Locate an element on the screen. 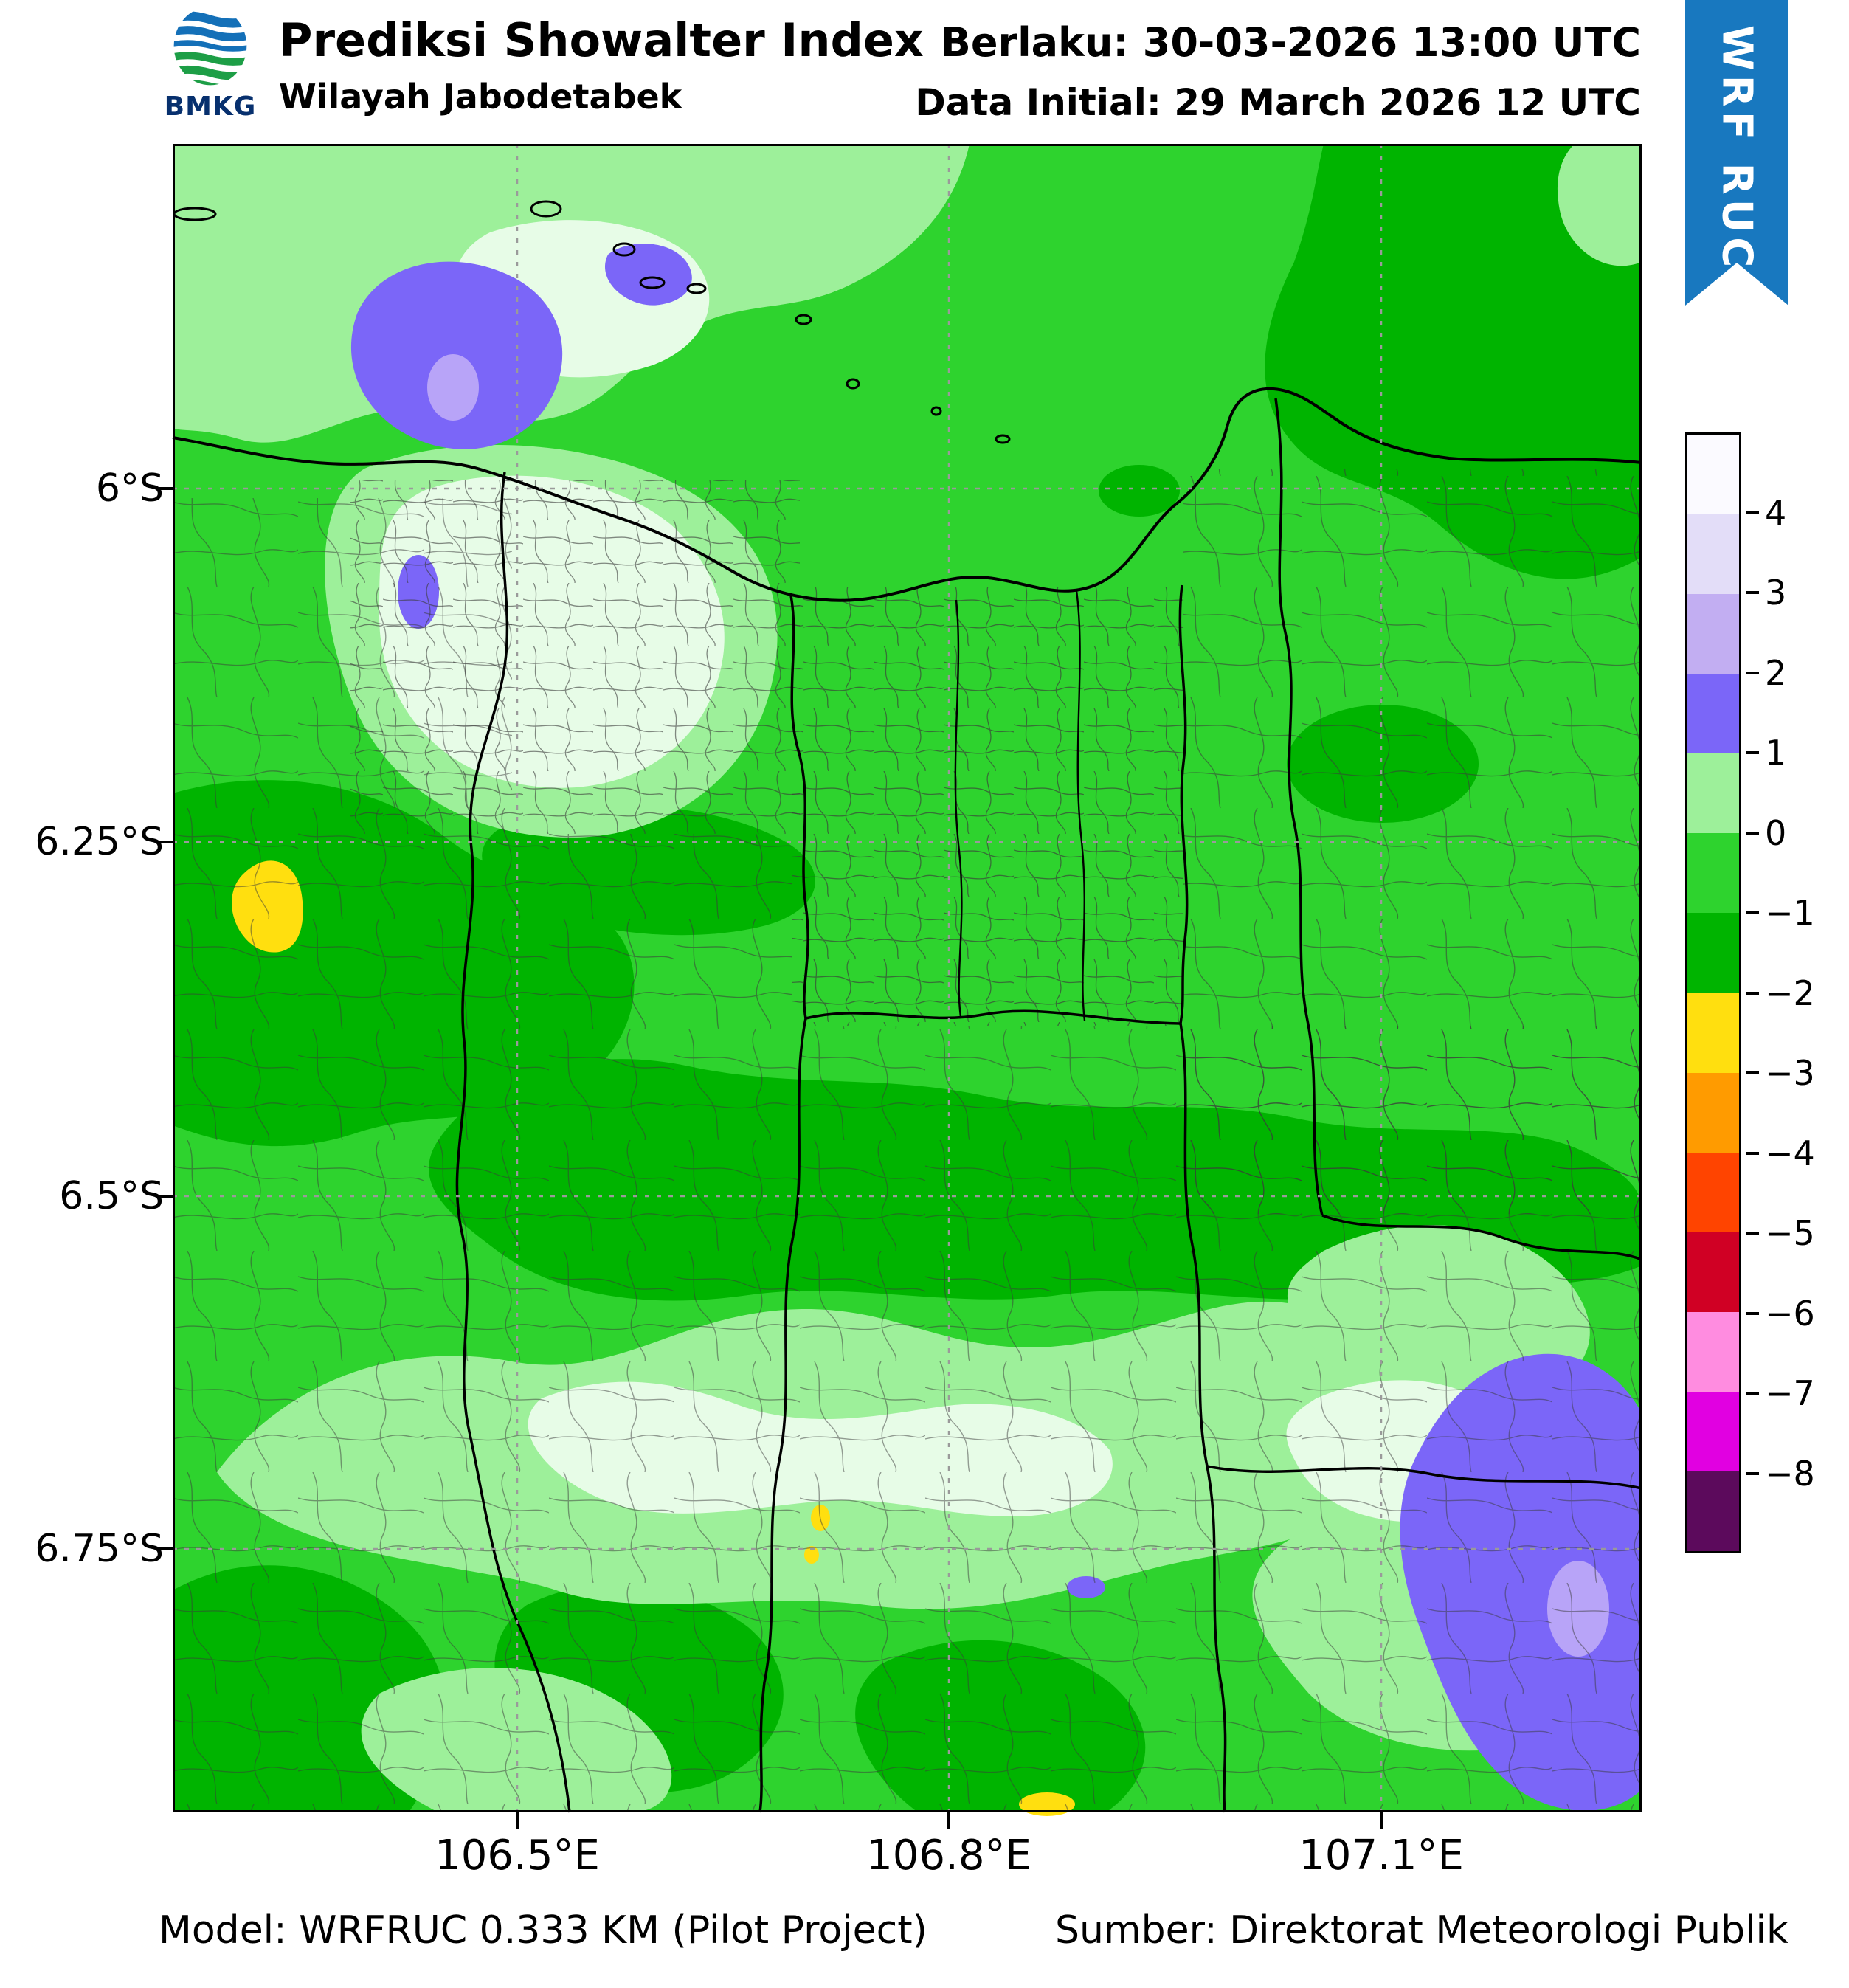 This screenshot has width=1849, height=1988. colorbar-tick-label: −2 is located at coordinates (1790, 993).